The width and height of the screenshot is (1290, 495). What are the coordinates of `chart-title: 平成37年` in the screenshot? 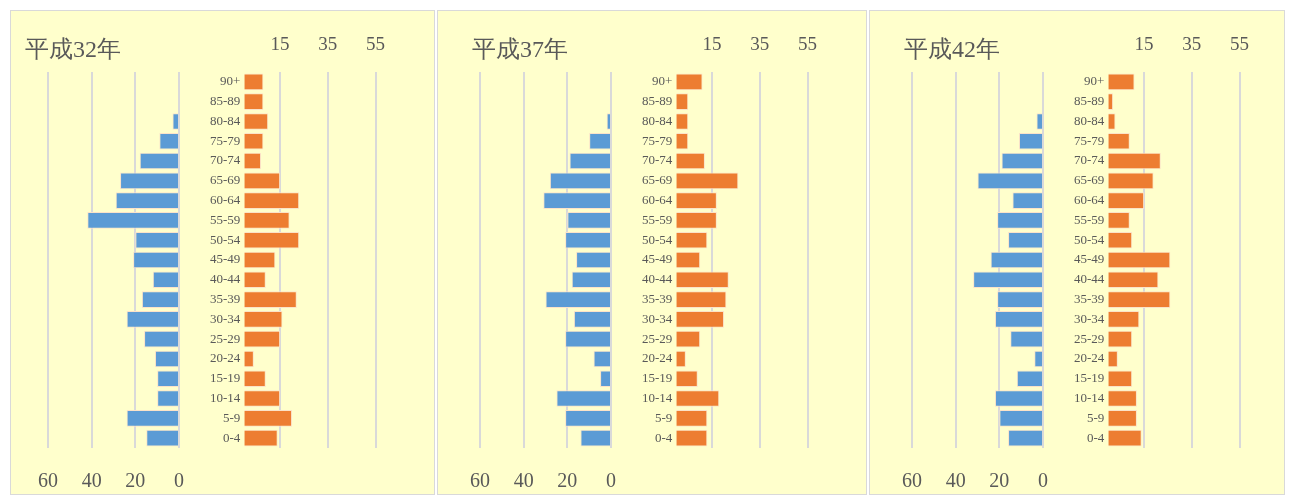 It's located at (520, 49).